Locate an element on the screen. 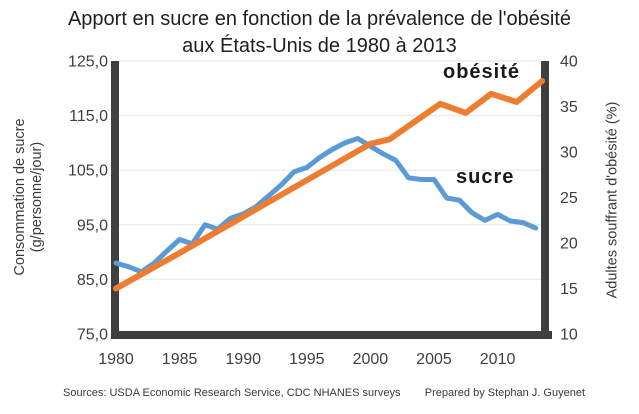 This screenshot has width=639, height=414. x-tick-label: 2005 is located at coordinates (434, 359).